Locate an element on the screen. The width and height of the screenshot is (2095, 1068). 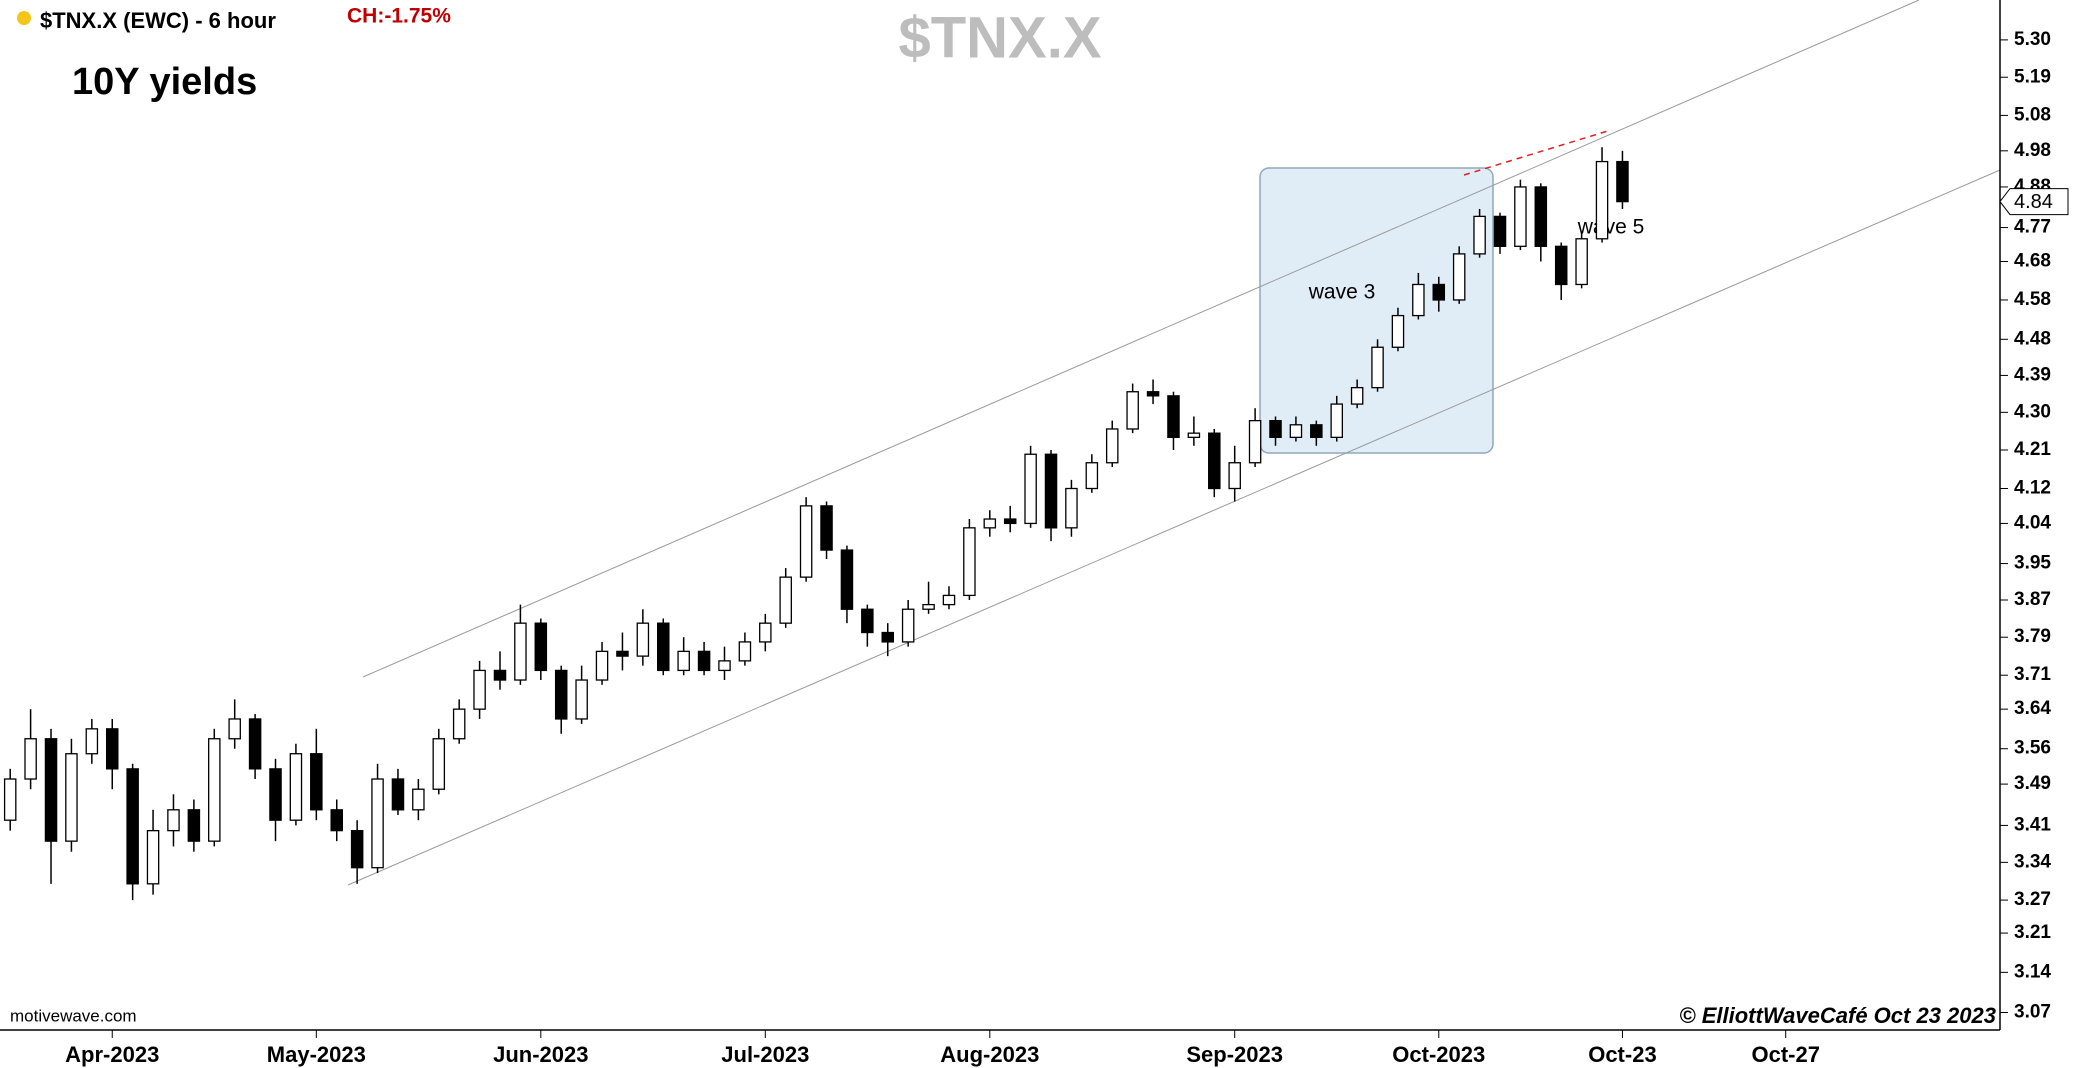
y-tick-label: 5.30 is located at coordinates (2032, 39).